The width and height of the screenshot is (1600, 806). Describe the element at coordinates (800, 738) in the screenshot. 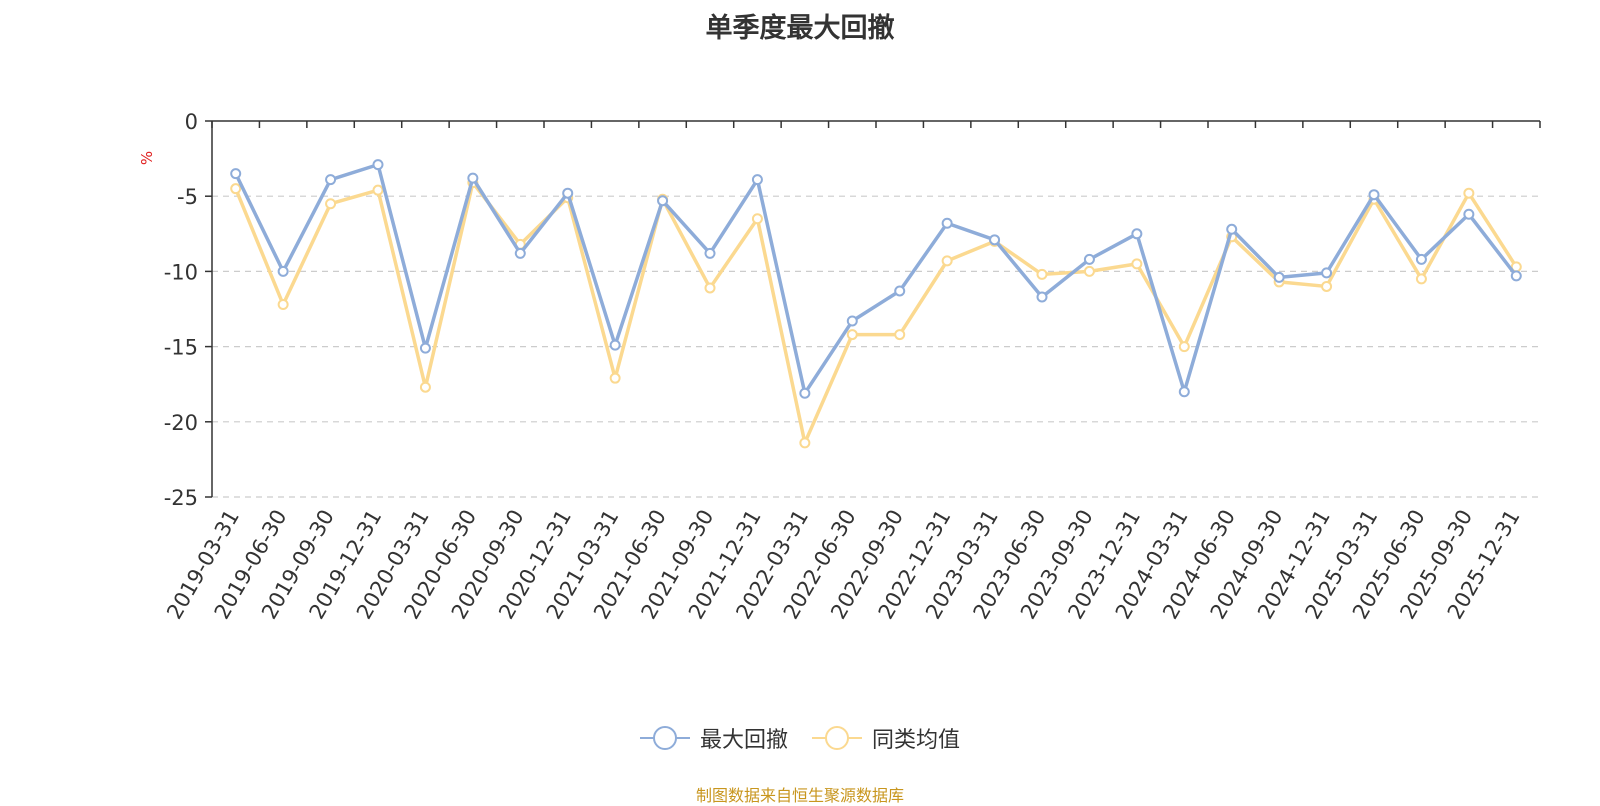

I see `legend: 最大回撤 同类均值` at that location.